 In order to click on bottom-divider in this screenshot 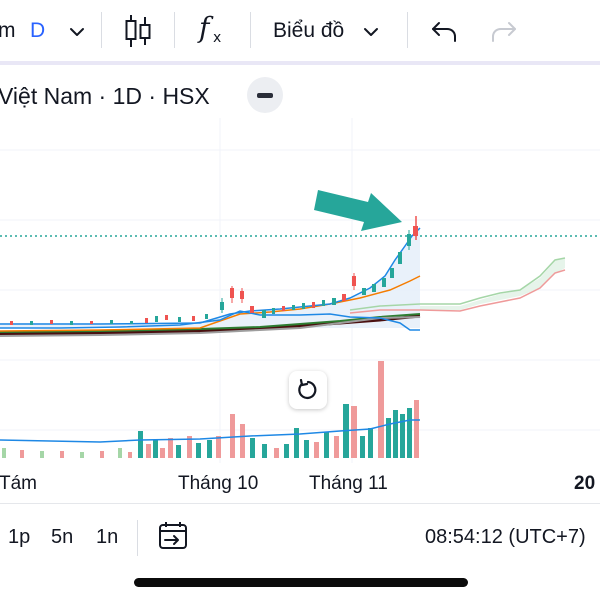, I will do `click(300, 503)`.